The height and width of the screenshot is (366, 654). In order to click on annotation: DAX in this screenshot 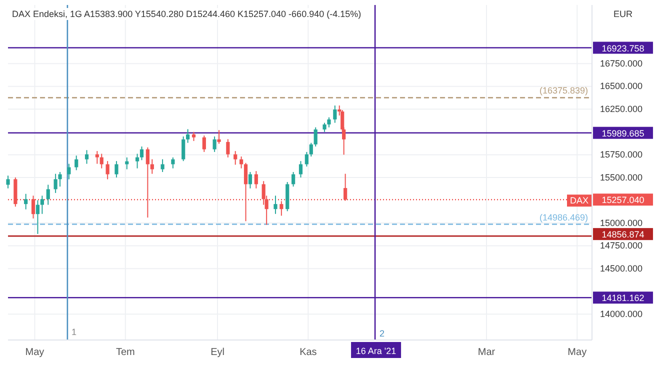, I will do `click(579, 201)`.